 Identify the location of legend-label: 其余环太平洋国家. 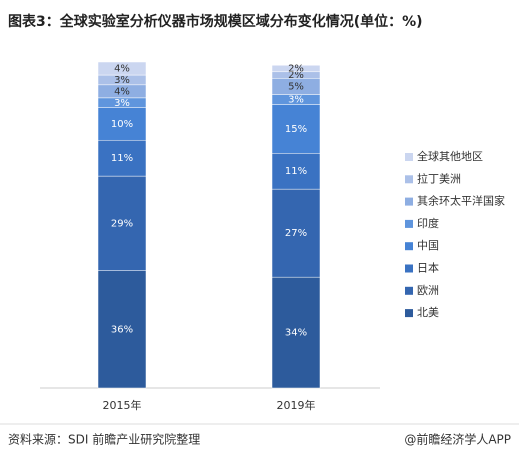
(461, 201).